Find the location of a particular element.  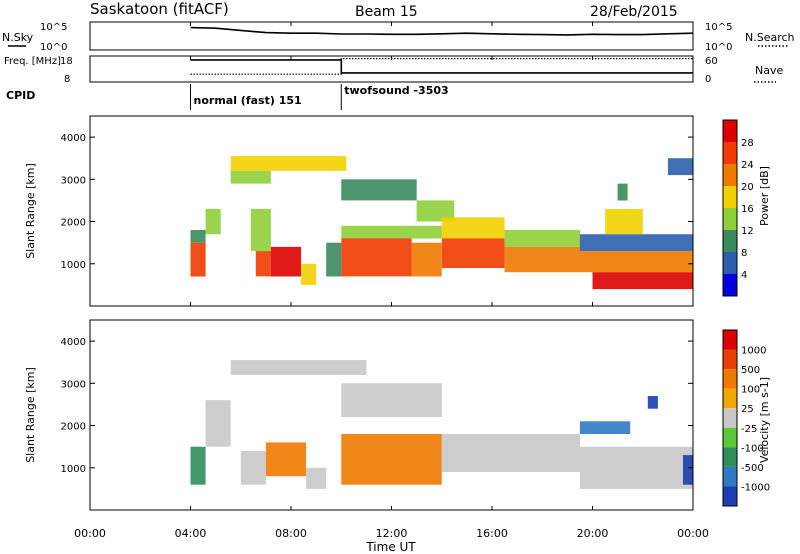

xtick-label: 08:00 is located at coordinates (291, 533).